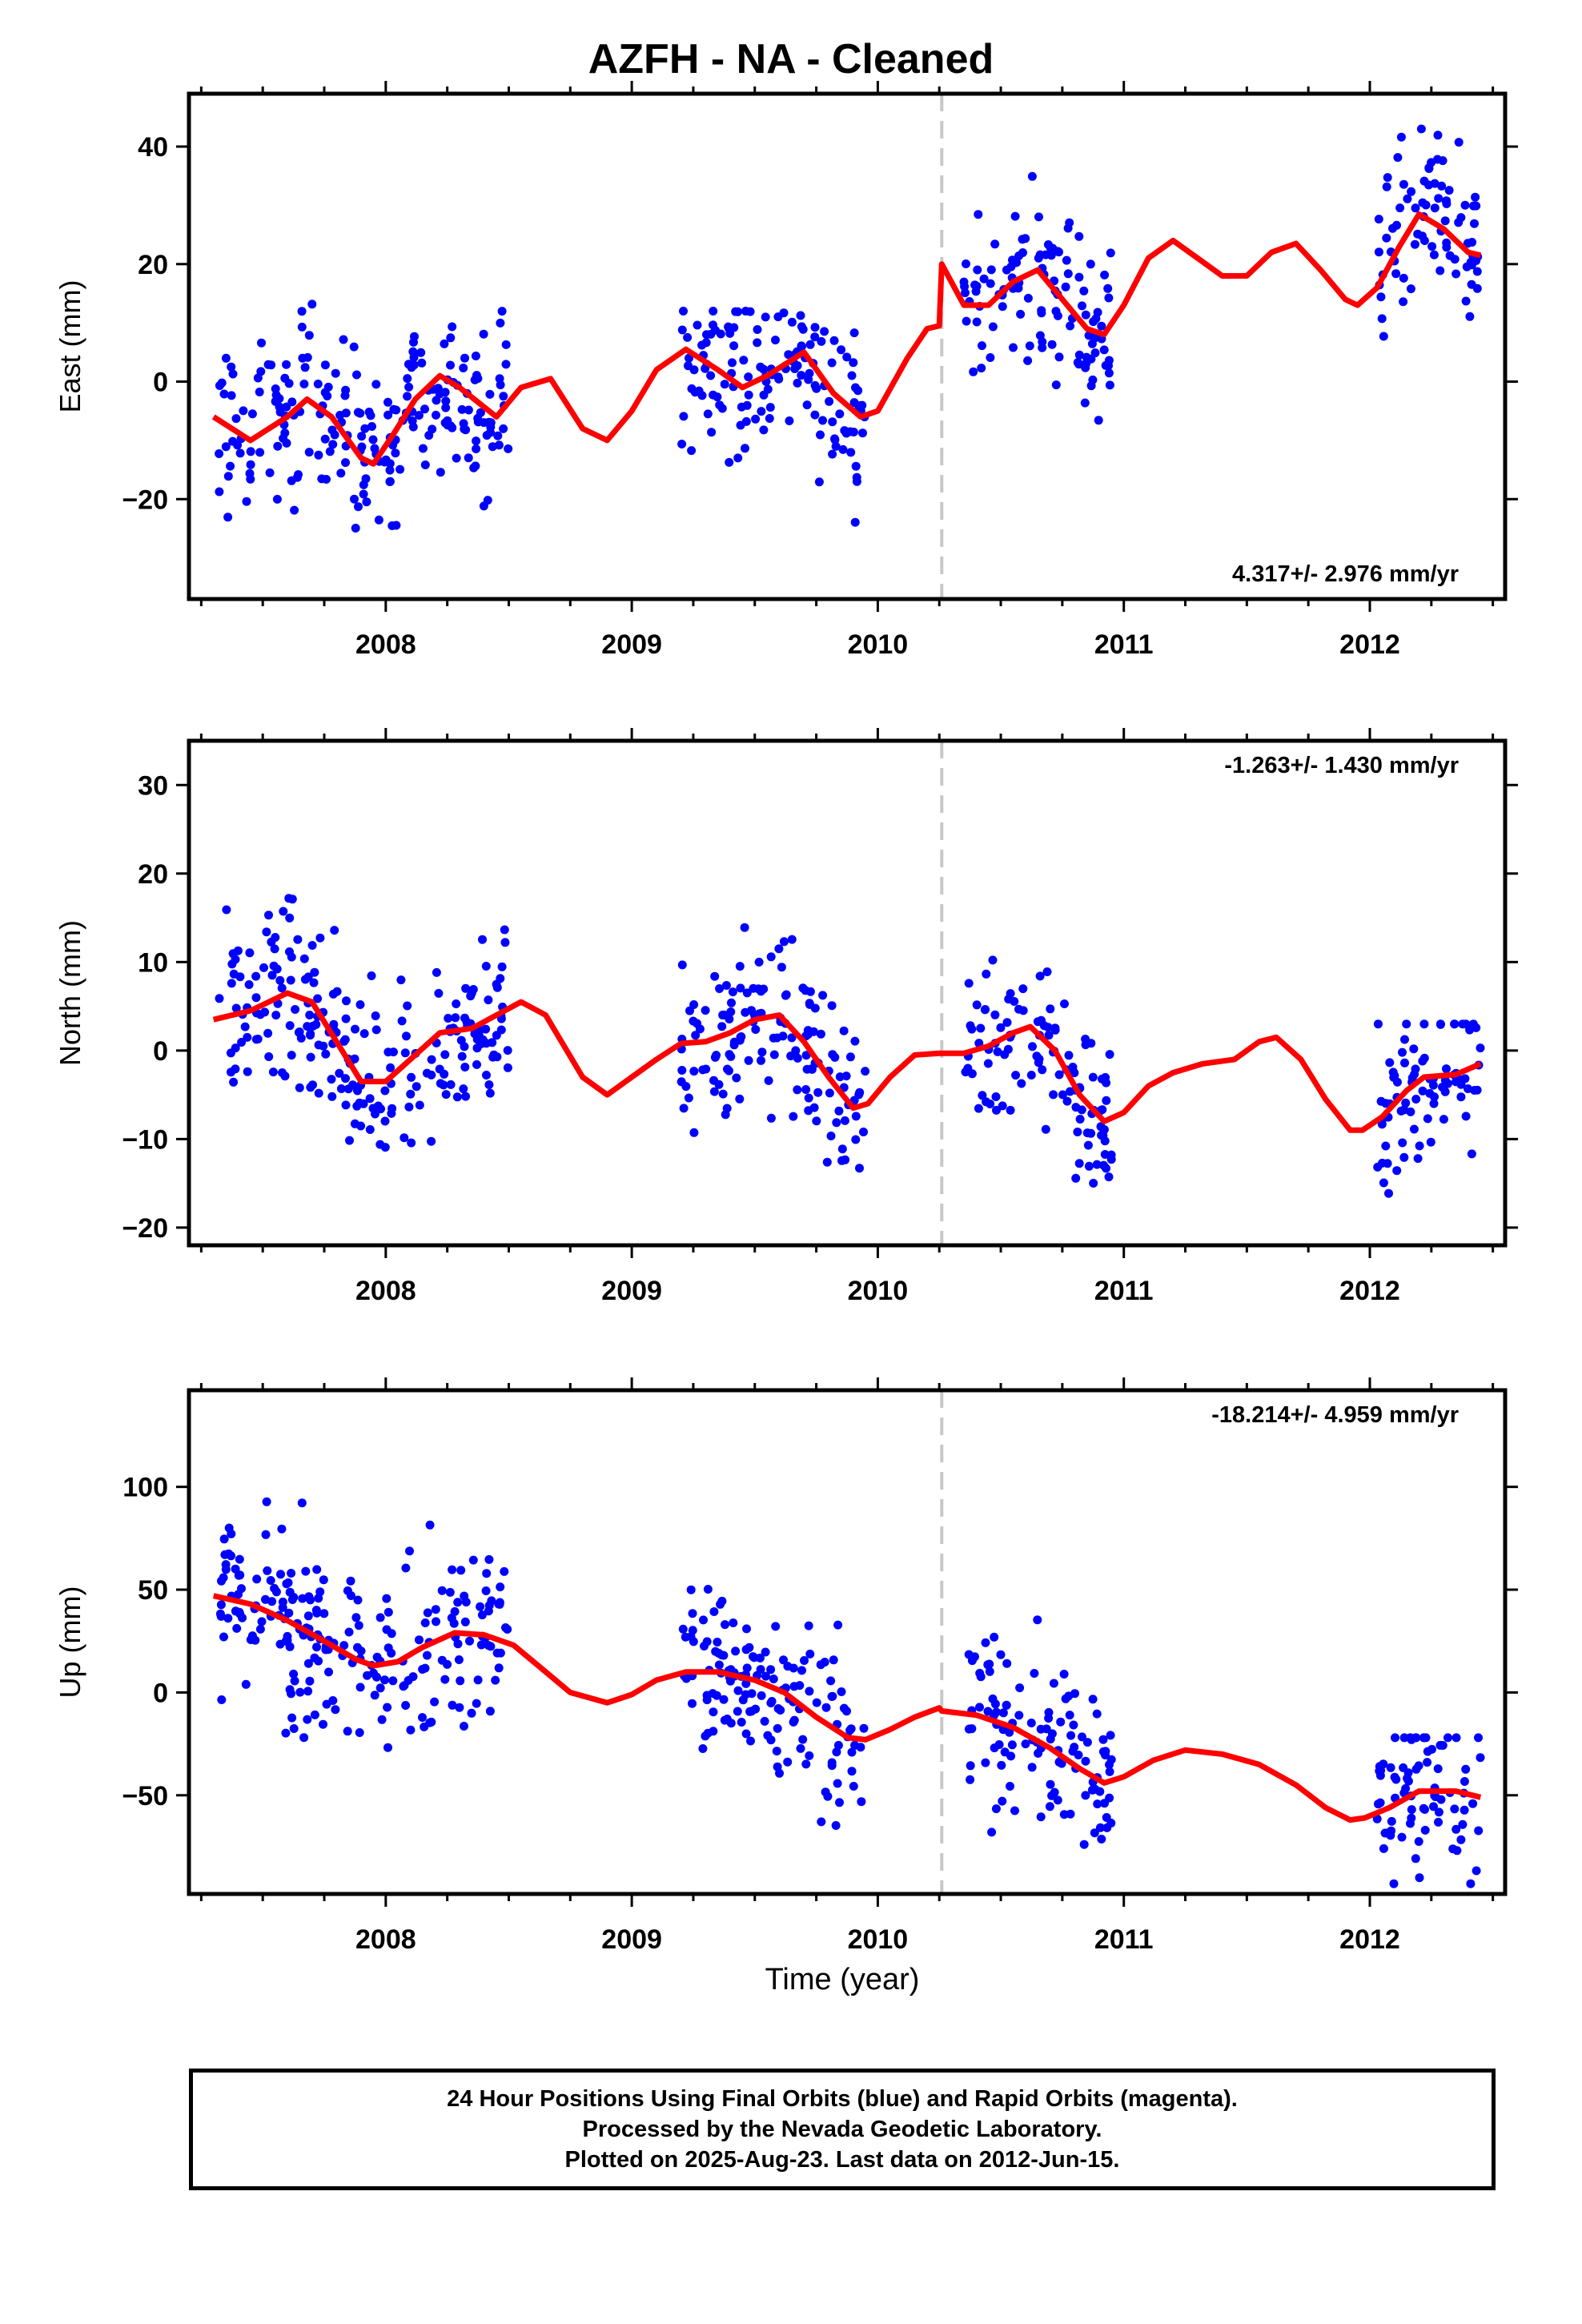 Image resolution: width=1582 pixels, height=2324 pixels. Describe the element at coordinates (1369, 1940) in the screenshot. I see `up-x-tick-label: 2012` at that location.